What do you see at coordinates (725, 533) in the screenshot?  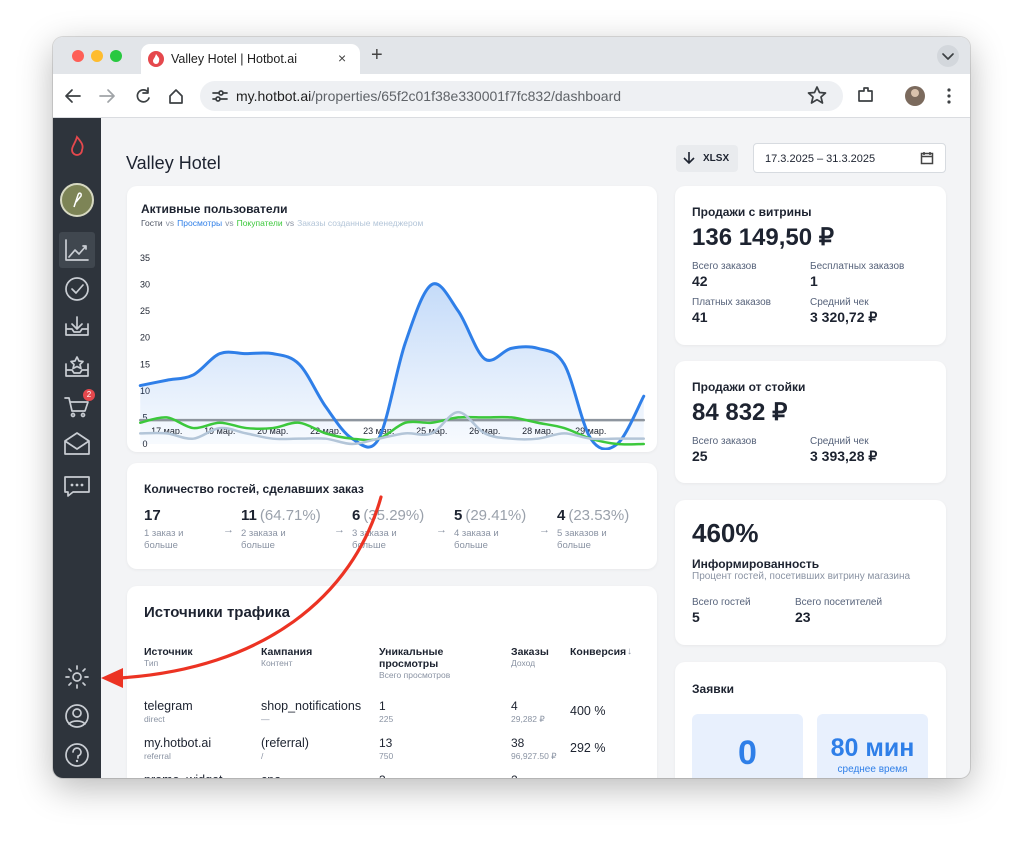 I see `awareness-value: 460%` at bounding box center [725, 533].